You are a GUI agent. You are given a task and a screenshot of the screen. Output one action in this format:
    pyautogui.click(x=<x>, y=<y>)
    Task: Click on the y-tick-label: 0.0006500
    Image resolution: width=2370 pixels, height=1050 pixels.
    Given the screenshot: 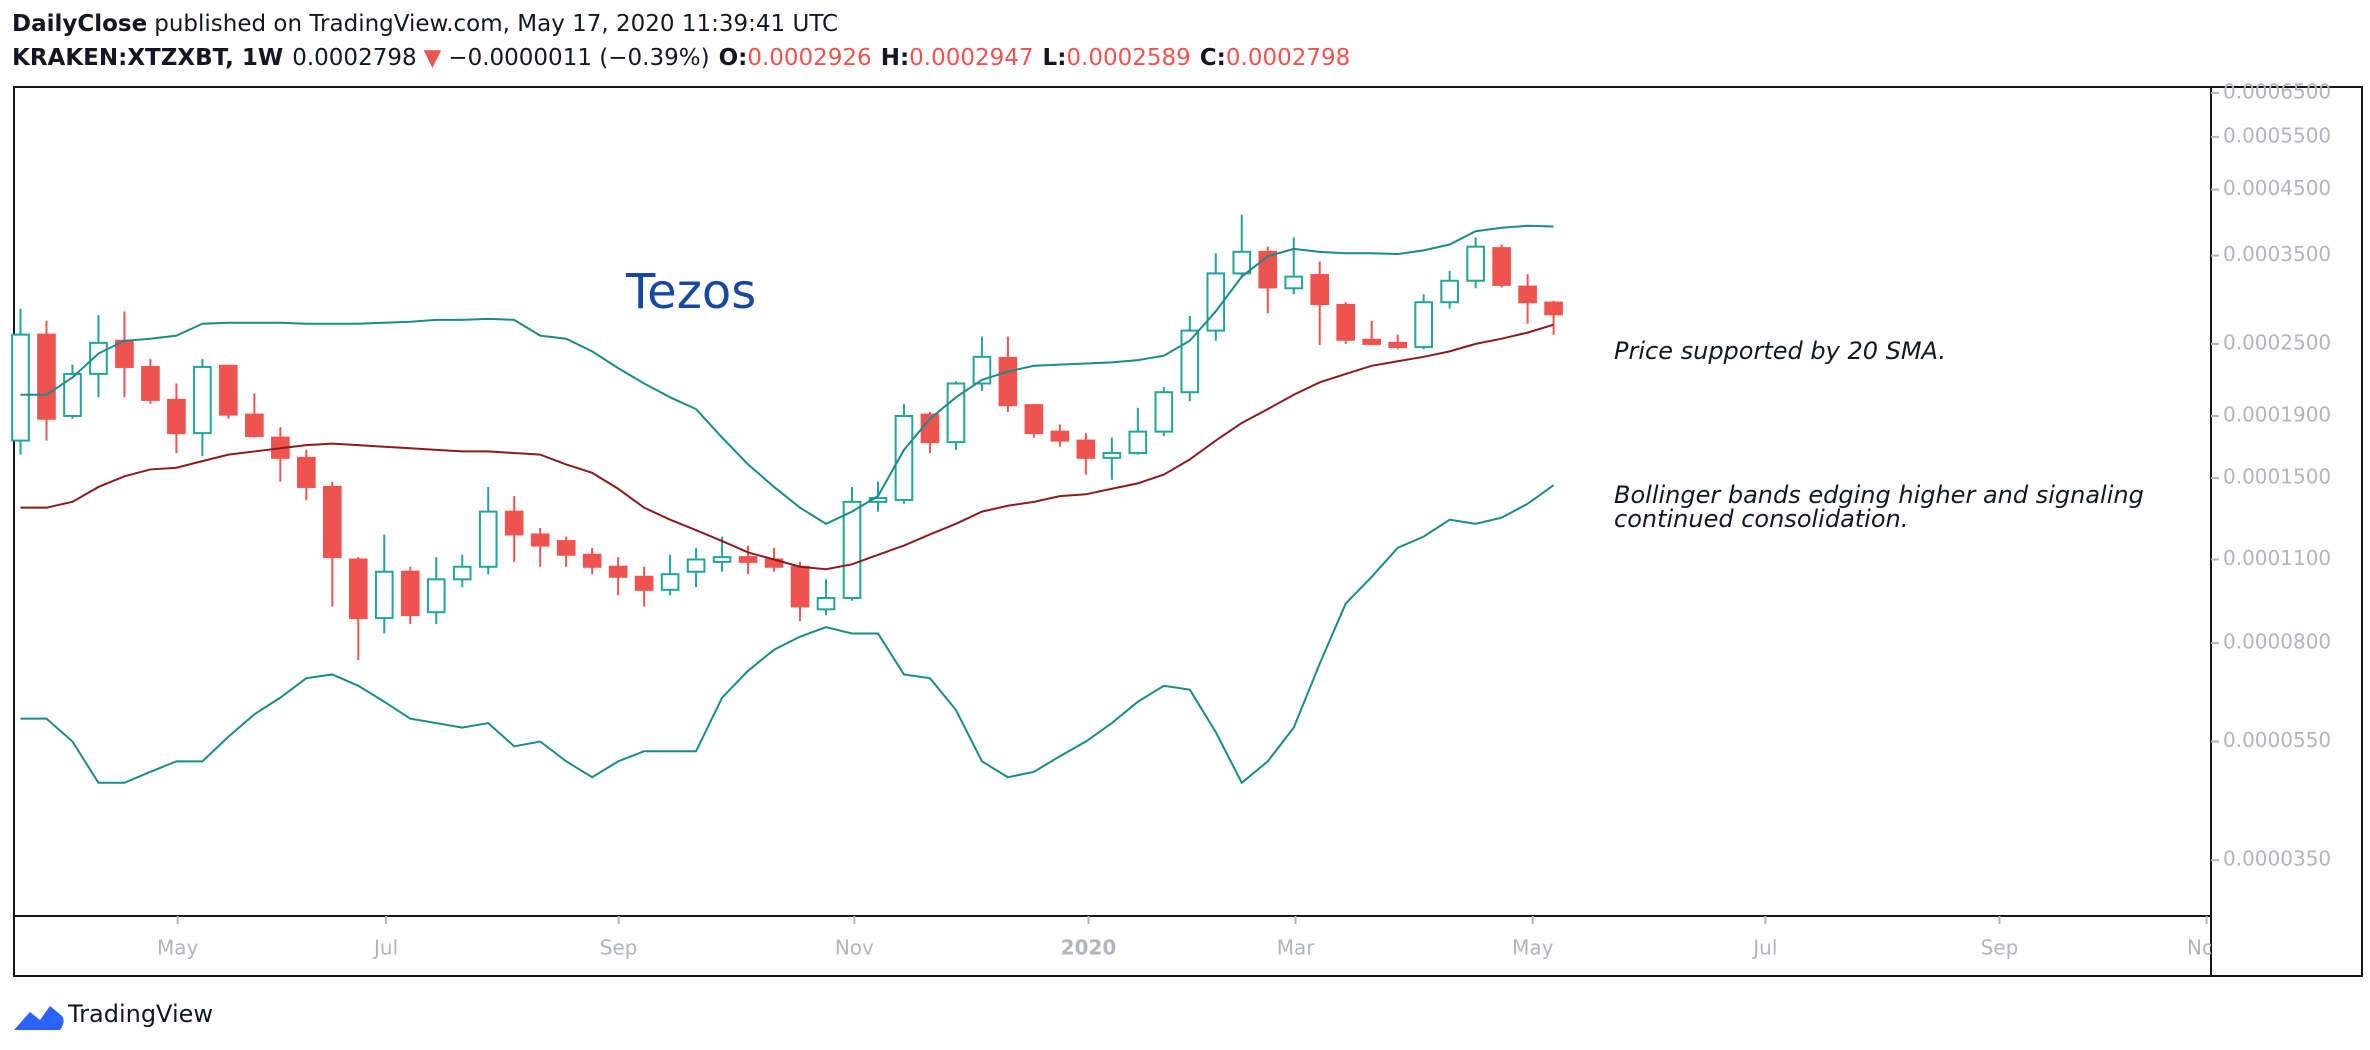 What is the action you would take?
    pyautogui.click(x=2277, y=91)
    